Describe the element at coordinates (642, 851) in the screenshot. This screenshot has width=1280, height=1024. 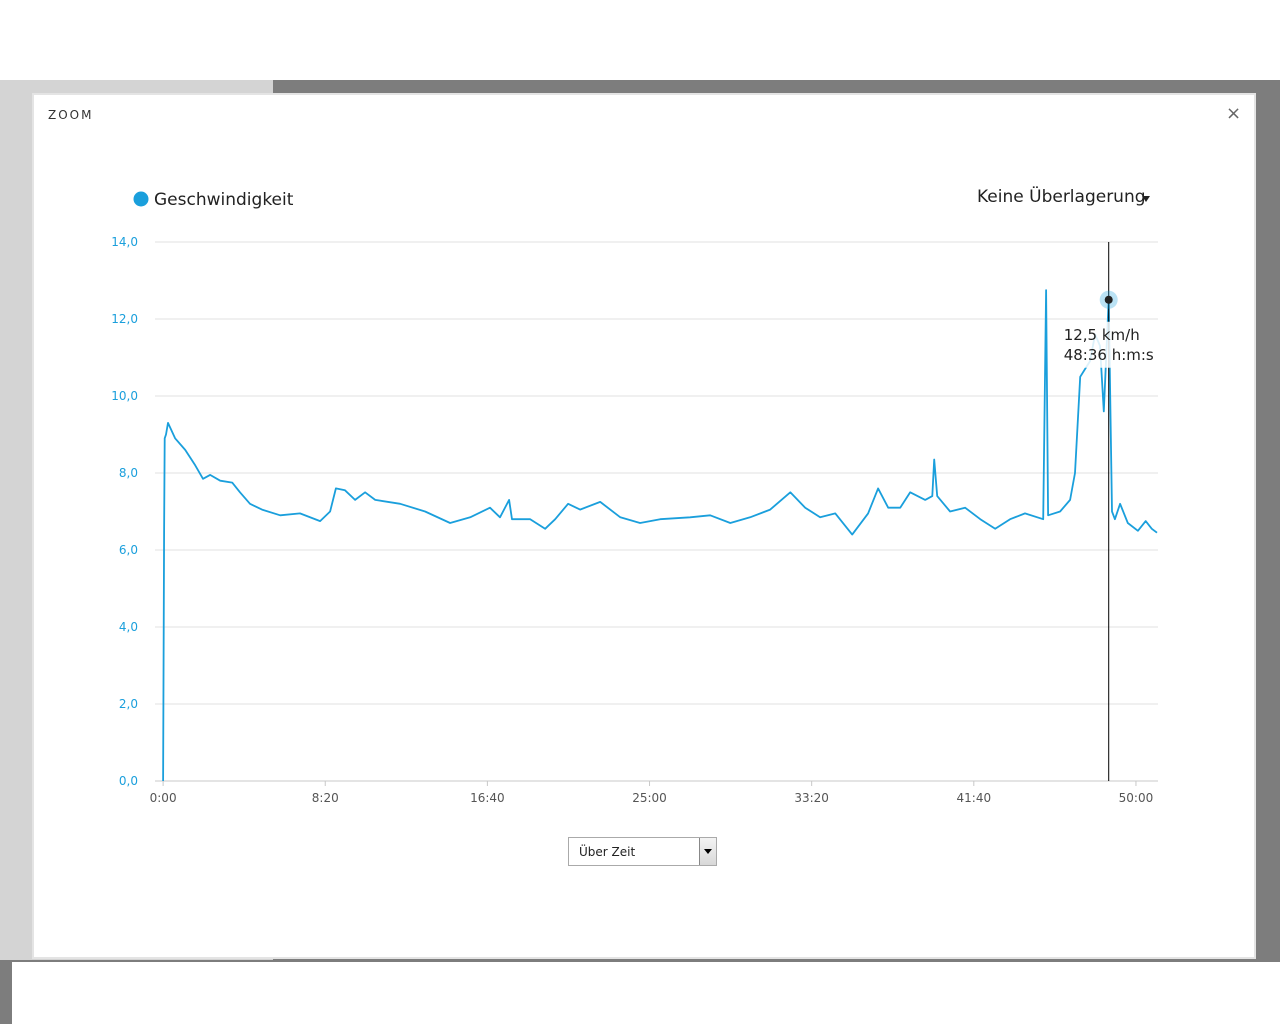
I see `mode-select: Über Zeit` at that location.